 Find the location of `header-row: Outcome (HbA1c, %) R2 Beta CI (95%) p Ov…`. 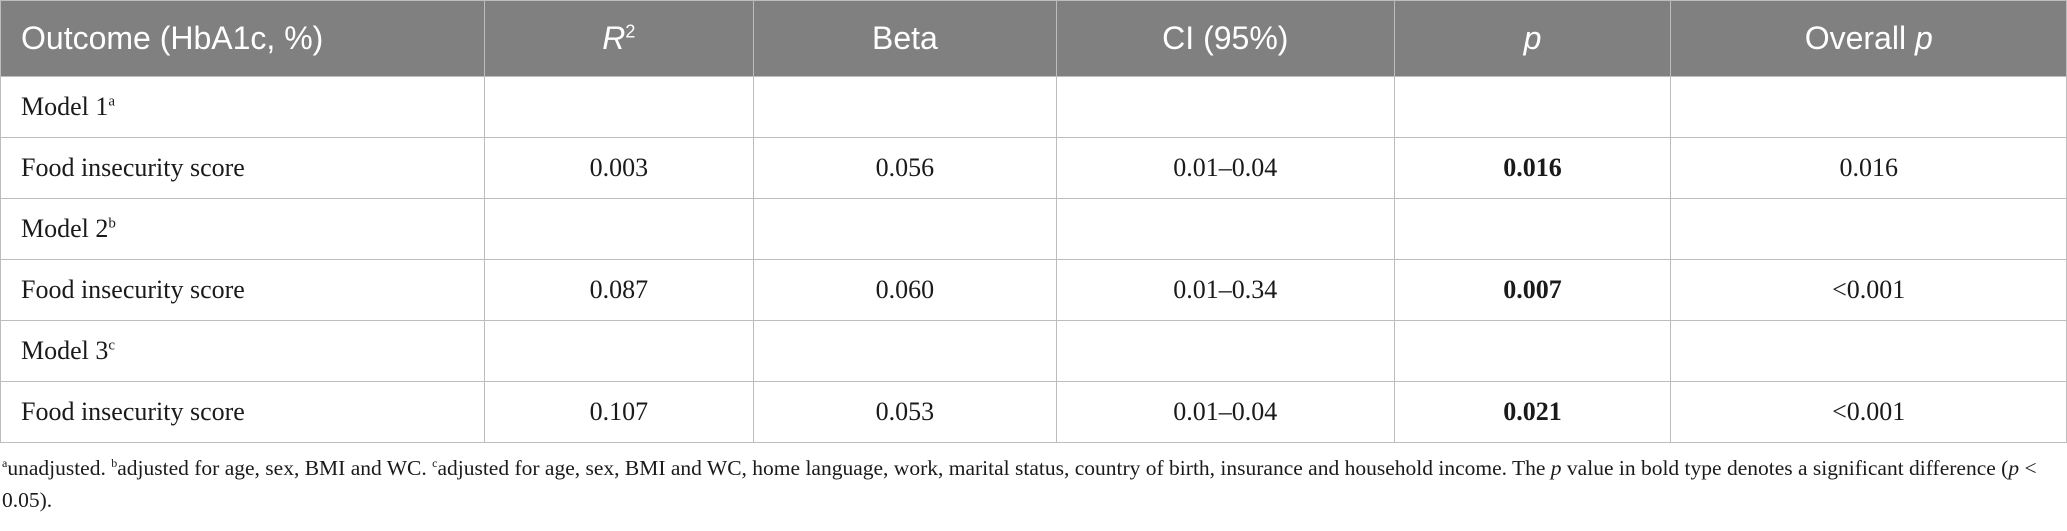

header-row: Outcome (HbA1c, %) R2 Beta CI (95%) p Ov… is located at coordinates (1033, 38).